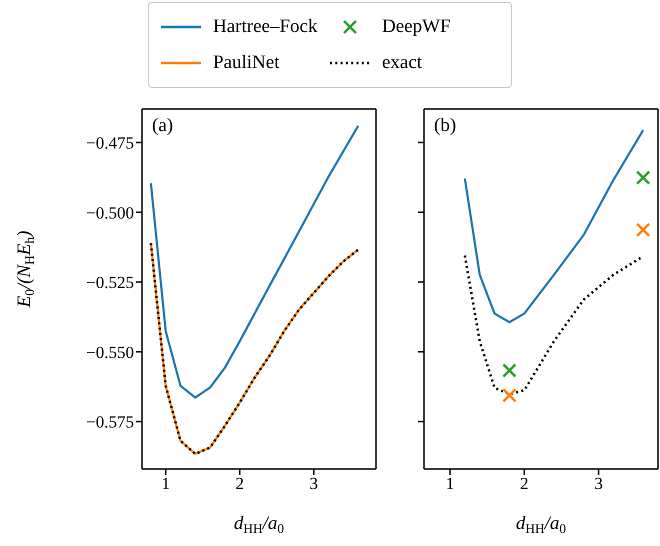 The width and height of the screenshot is (660, 546). I want to click on annotation: (a), so click(163, 126).